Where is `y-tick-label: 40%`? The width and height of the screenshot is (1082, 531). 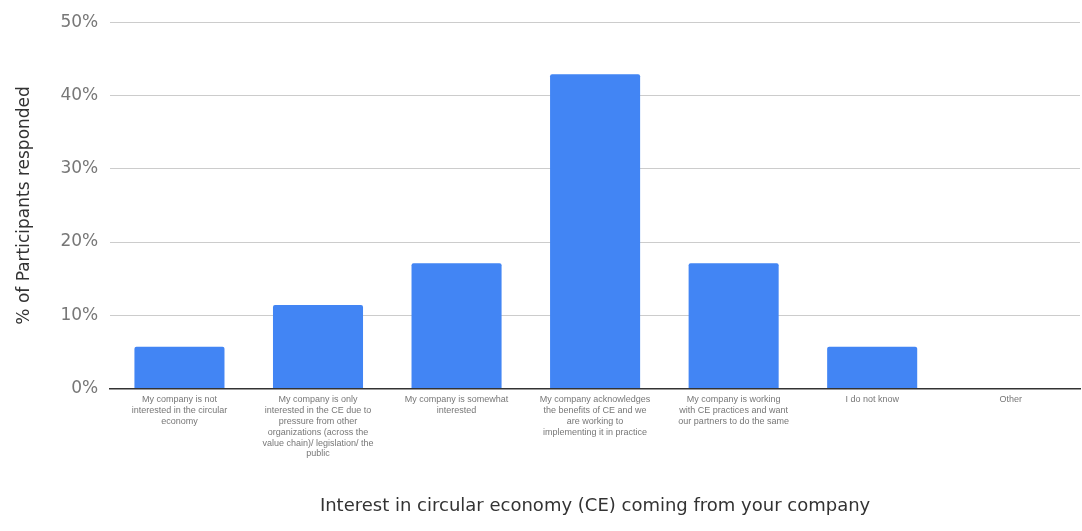 y-tick-label: 40% is located at coordinates (79, 93).